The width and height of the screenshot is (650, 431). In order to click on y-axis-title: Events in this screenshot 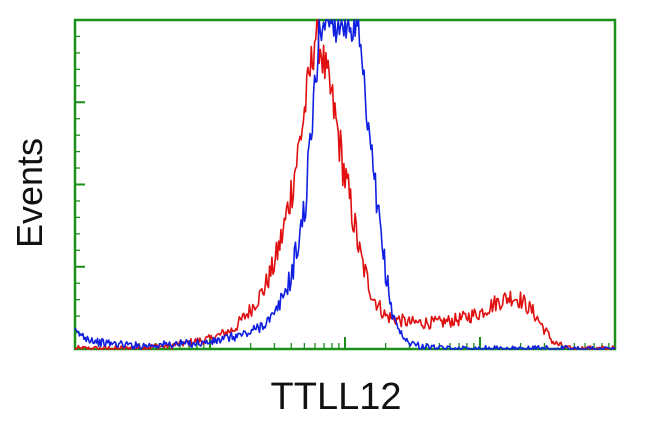, I will do `click(29, 193)`.